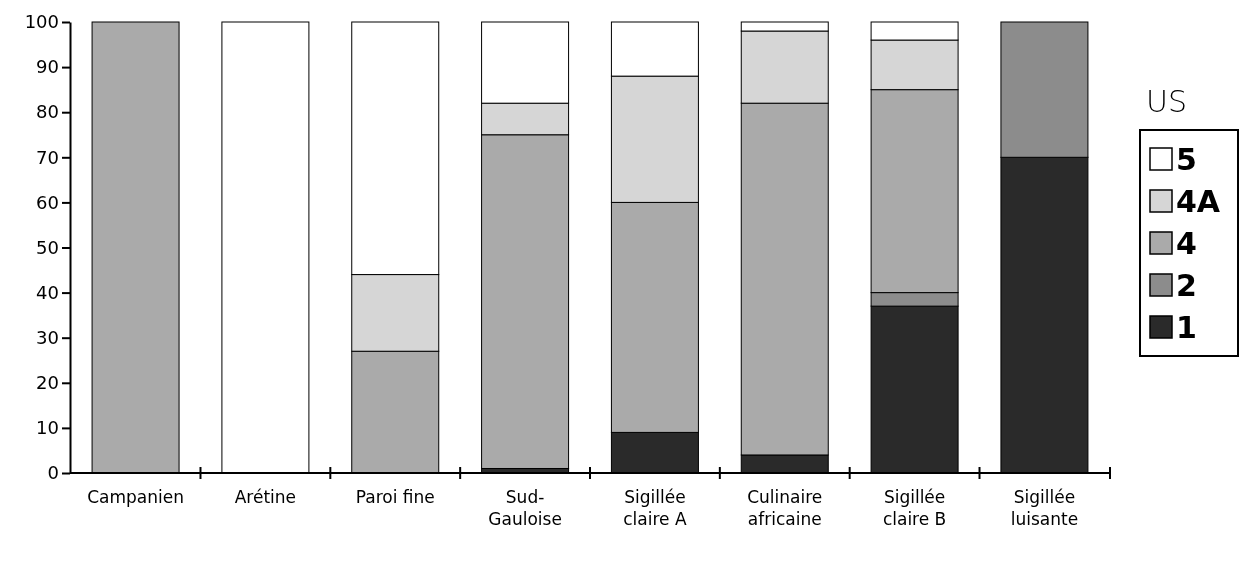  I want to click on legend-label: 4, so click(1186, 243).